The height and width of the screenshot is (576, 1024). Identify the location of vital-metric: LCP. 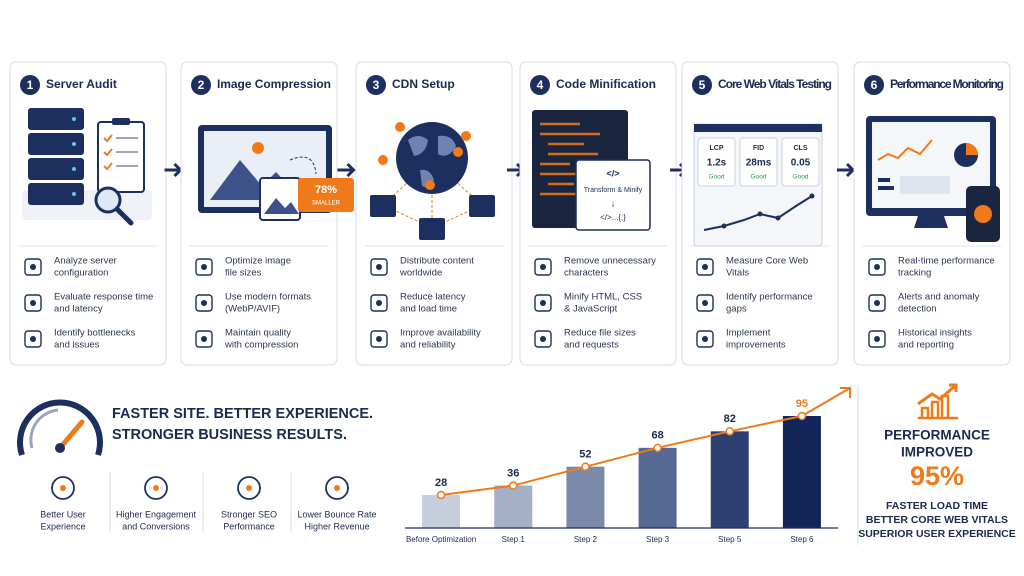
(717, 148).